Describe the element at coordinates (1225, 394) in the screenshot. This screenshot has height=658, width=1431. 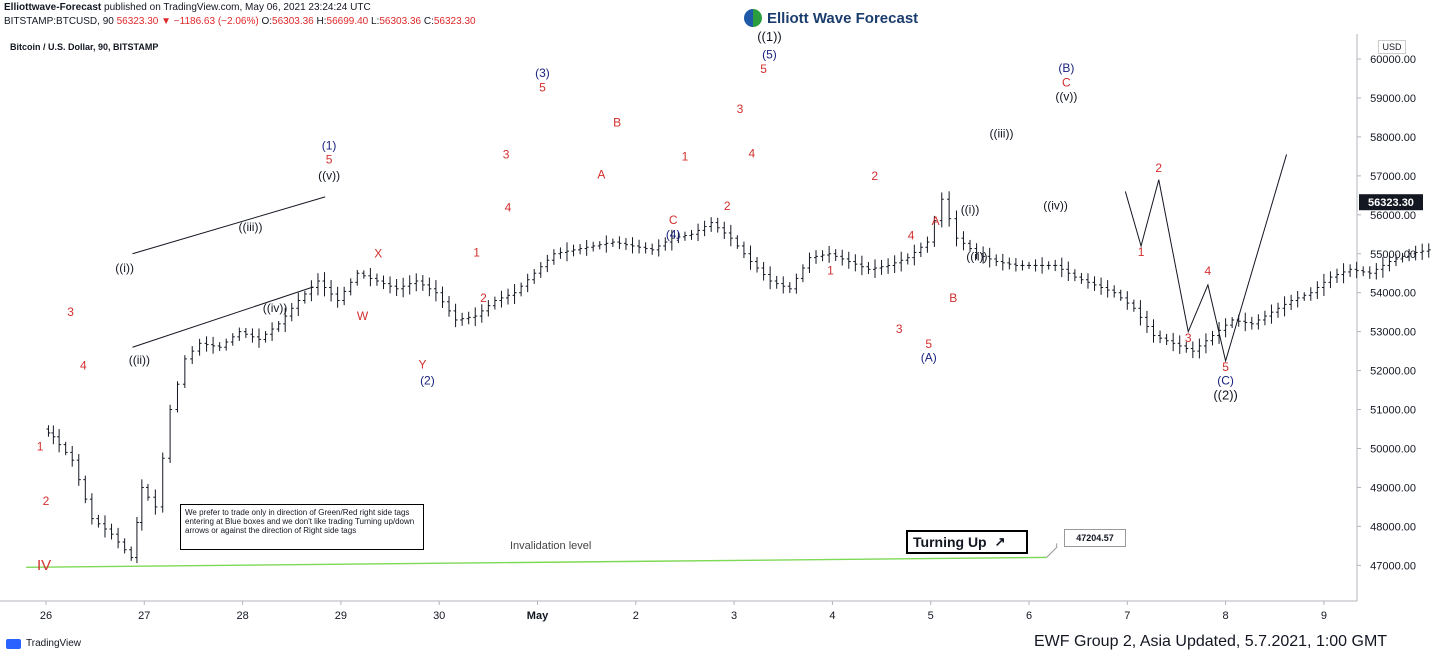
I see `projection-wave-label: ((2))` at that location.